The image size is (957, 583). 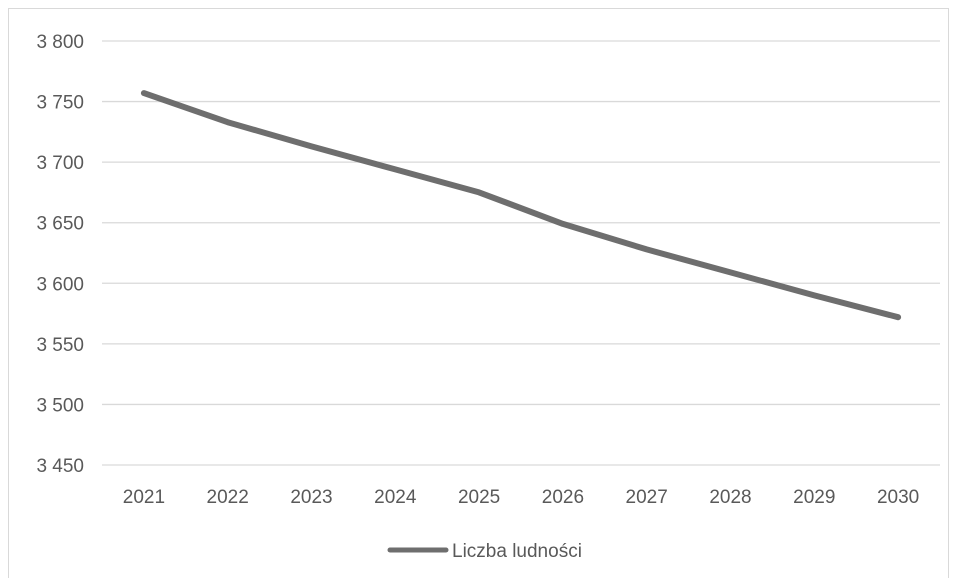 I want to click on x-tick-label: 2021, so click(x=144, y=497).